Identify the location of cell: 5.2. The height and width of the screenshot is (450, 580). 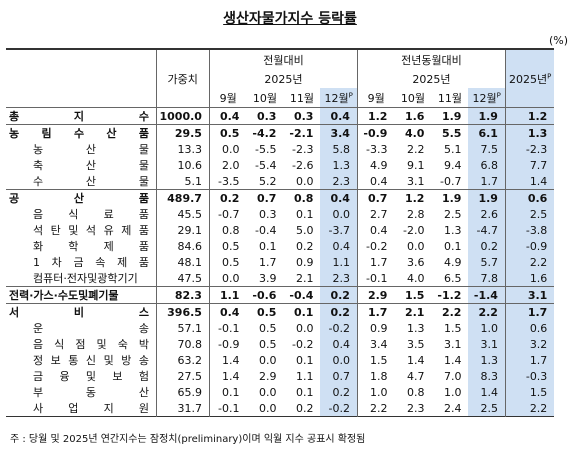
(267, 181).